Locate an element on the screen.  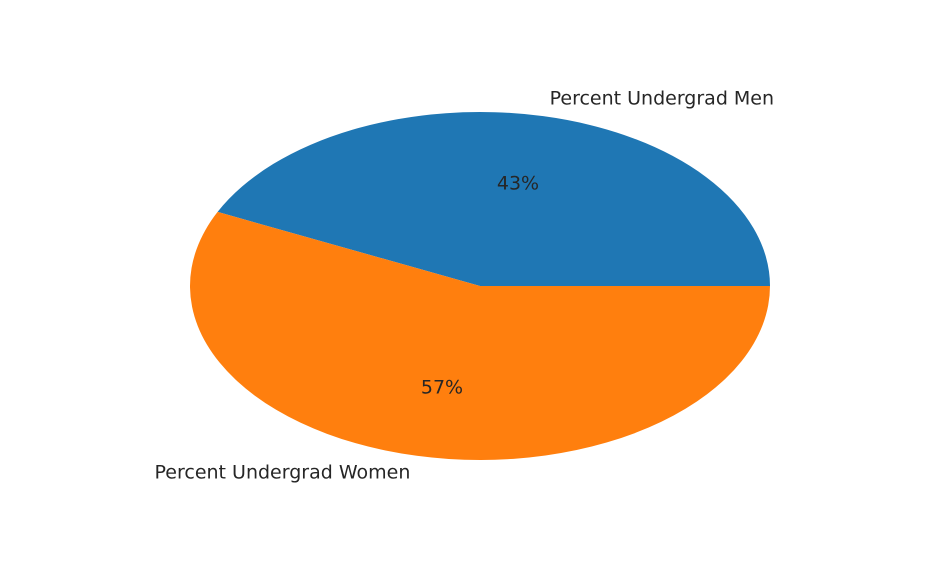
slice-label-1: Percent Undergrad Women is located at coordinates (283, 472).